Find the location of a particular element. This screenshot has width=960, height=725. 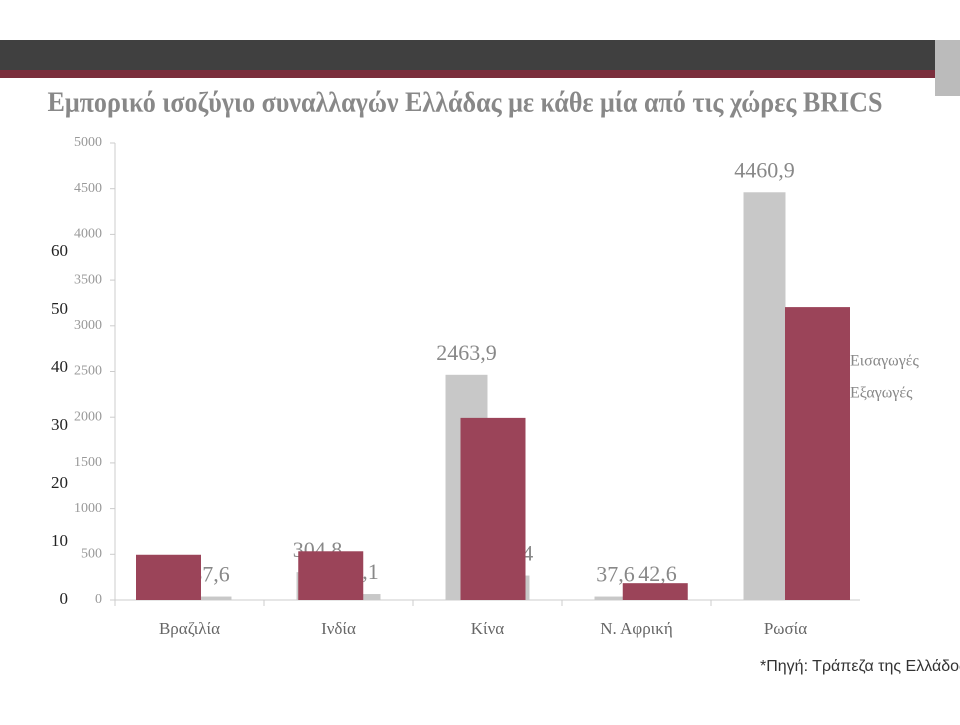

y2-tick-label: 0 is located at coordinates (64, 598).